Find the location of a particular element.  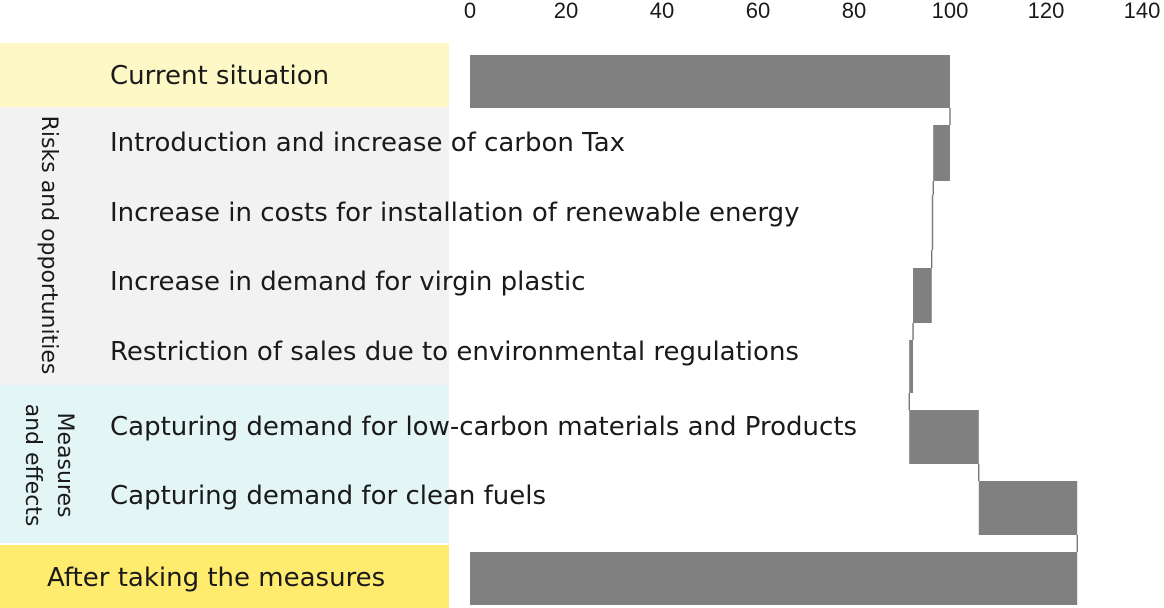

x-tick-label-120: 120 is located at coordinates (1046, 11).